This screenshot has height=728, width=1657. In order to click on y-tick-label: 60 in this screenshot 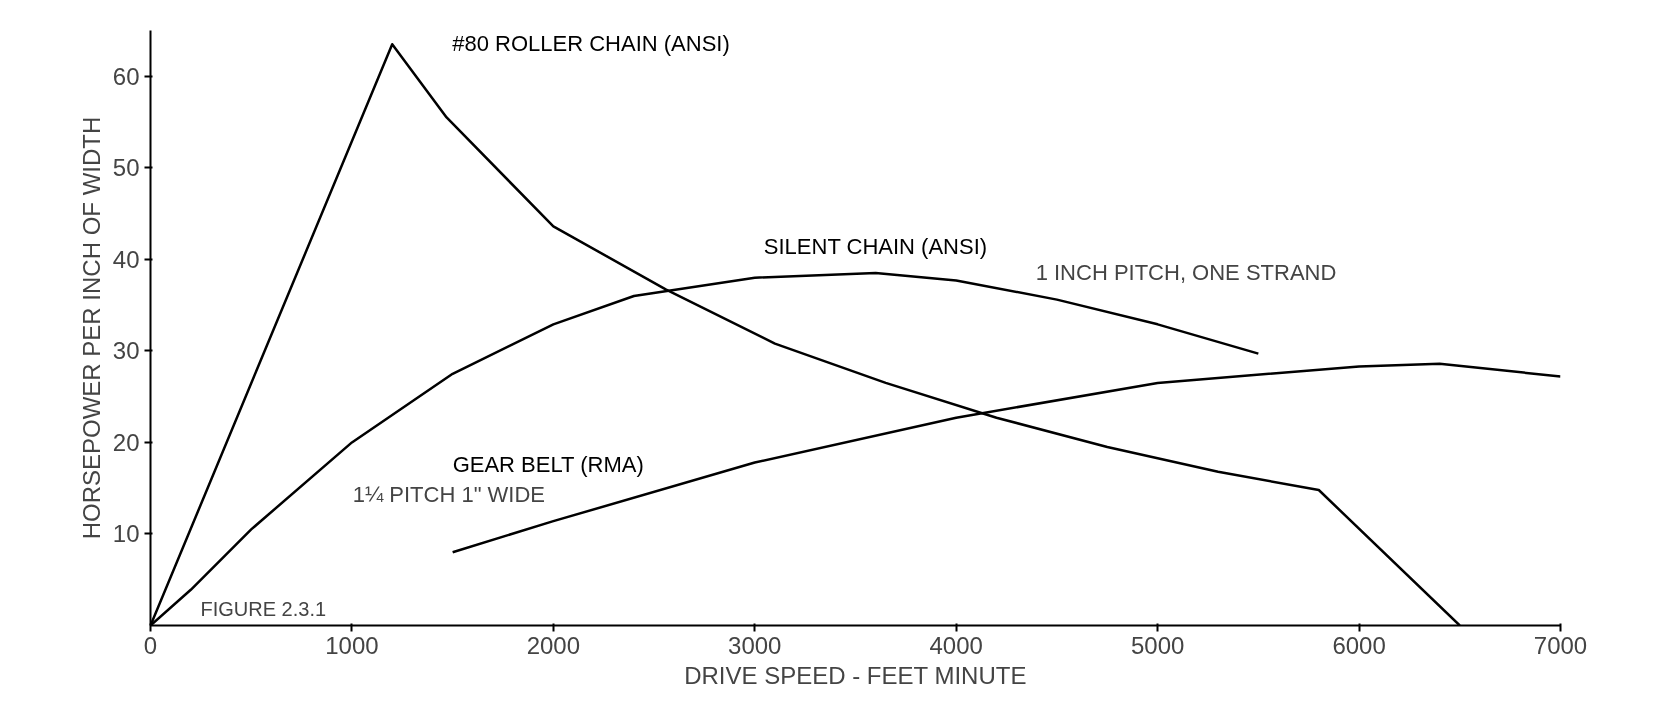, I will do `click(126, 76)`.